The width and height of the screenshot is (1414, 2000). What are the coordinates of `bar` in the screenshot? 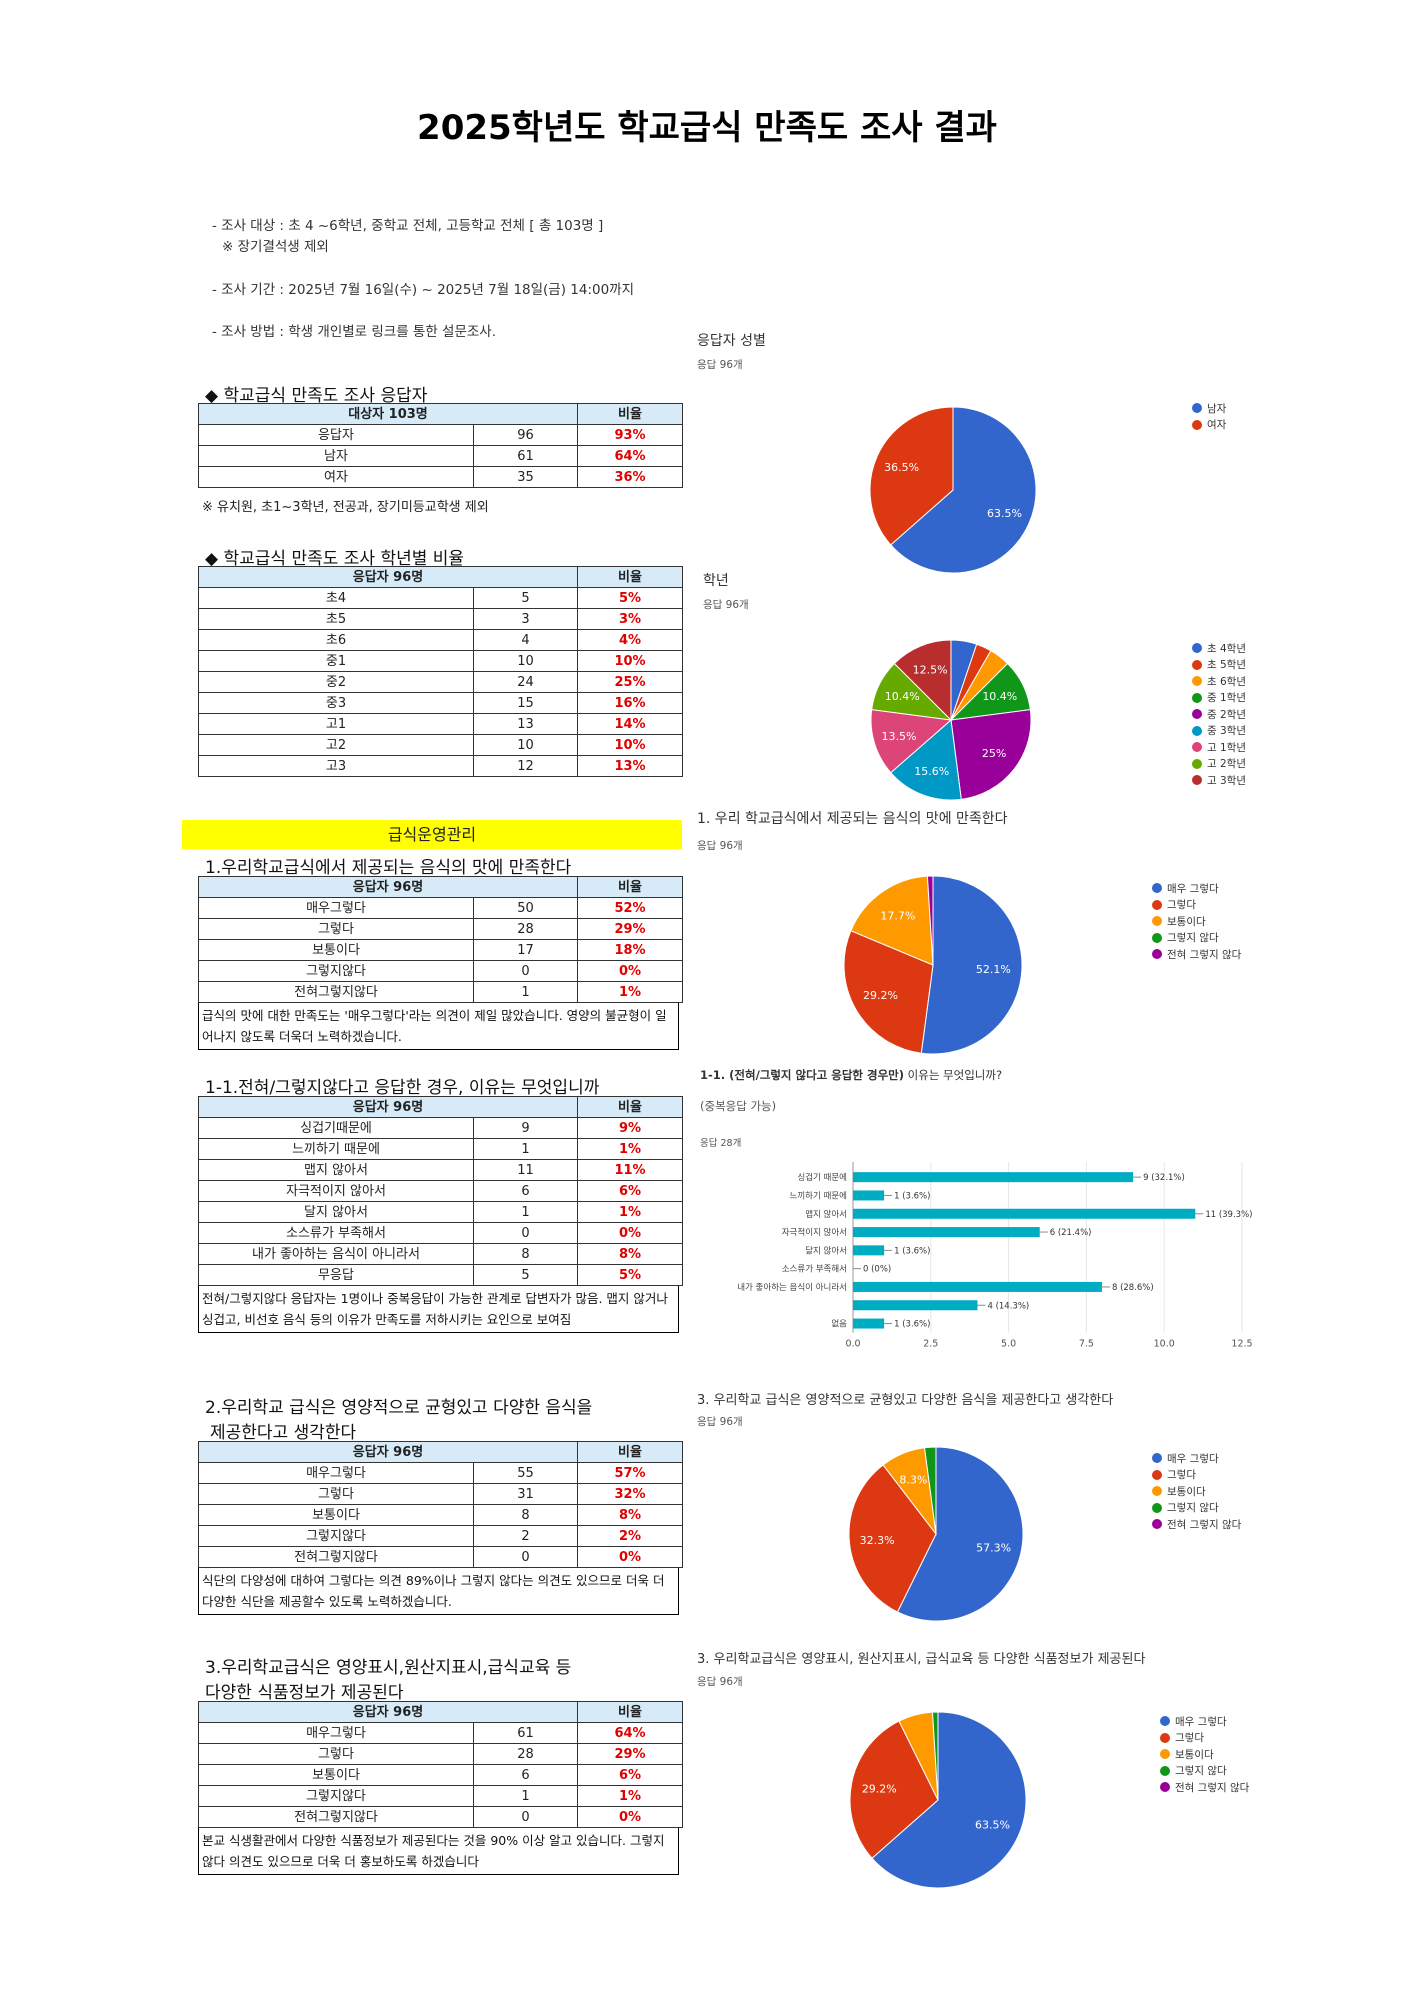 It's located at (1024, 1213).